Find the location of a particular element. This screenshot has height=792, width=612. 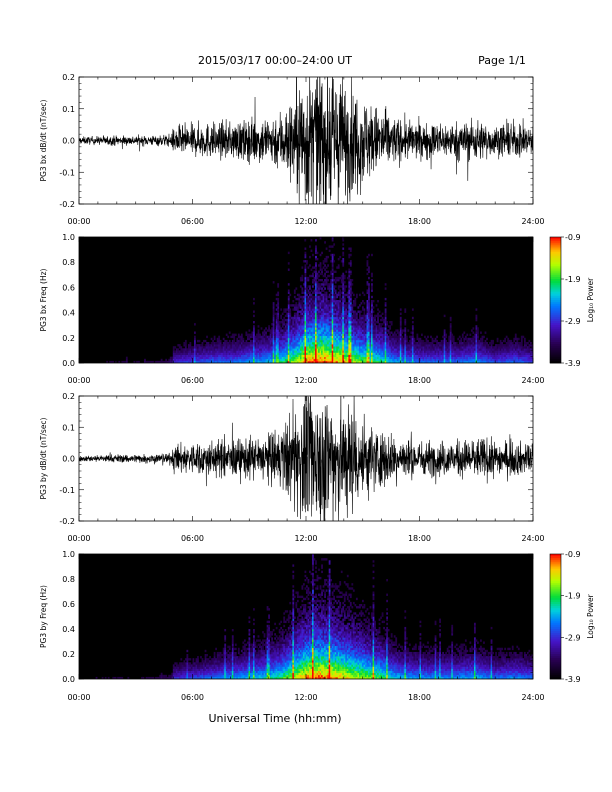

page-indicator: Page 1/1 is located at coordinates (502, 60).